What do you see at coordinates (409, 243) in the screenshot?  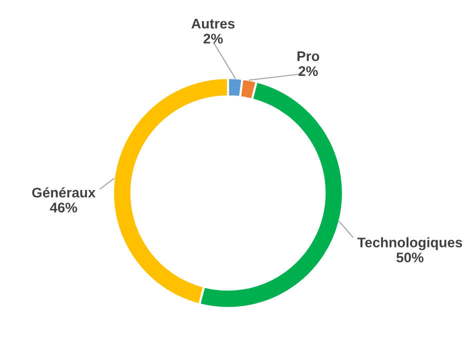 I see `slice-label: Technologiques` at bounding box center [409, 243].